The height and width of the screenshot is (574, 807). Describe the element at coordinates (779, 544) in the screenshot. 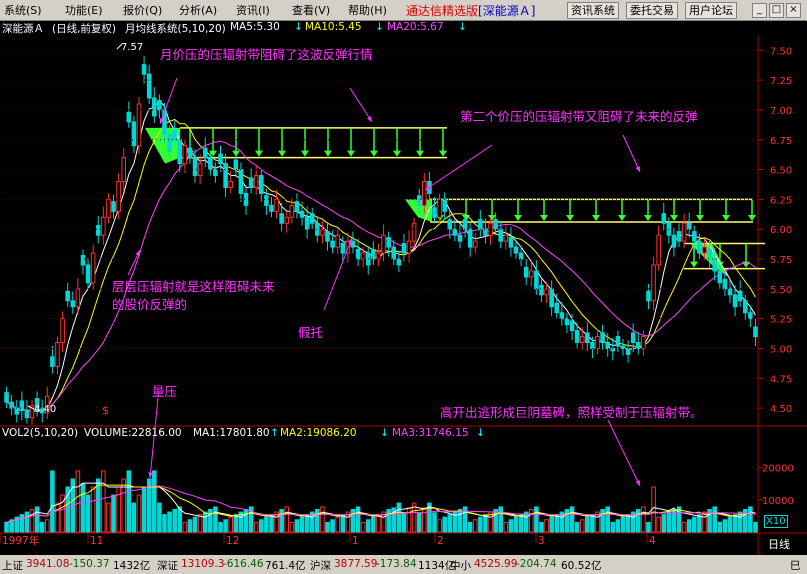

I see `period-indicator: 日线` at that location.